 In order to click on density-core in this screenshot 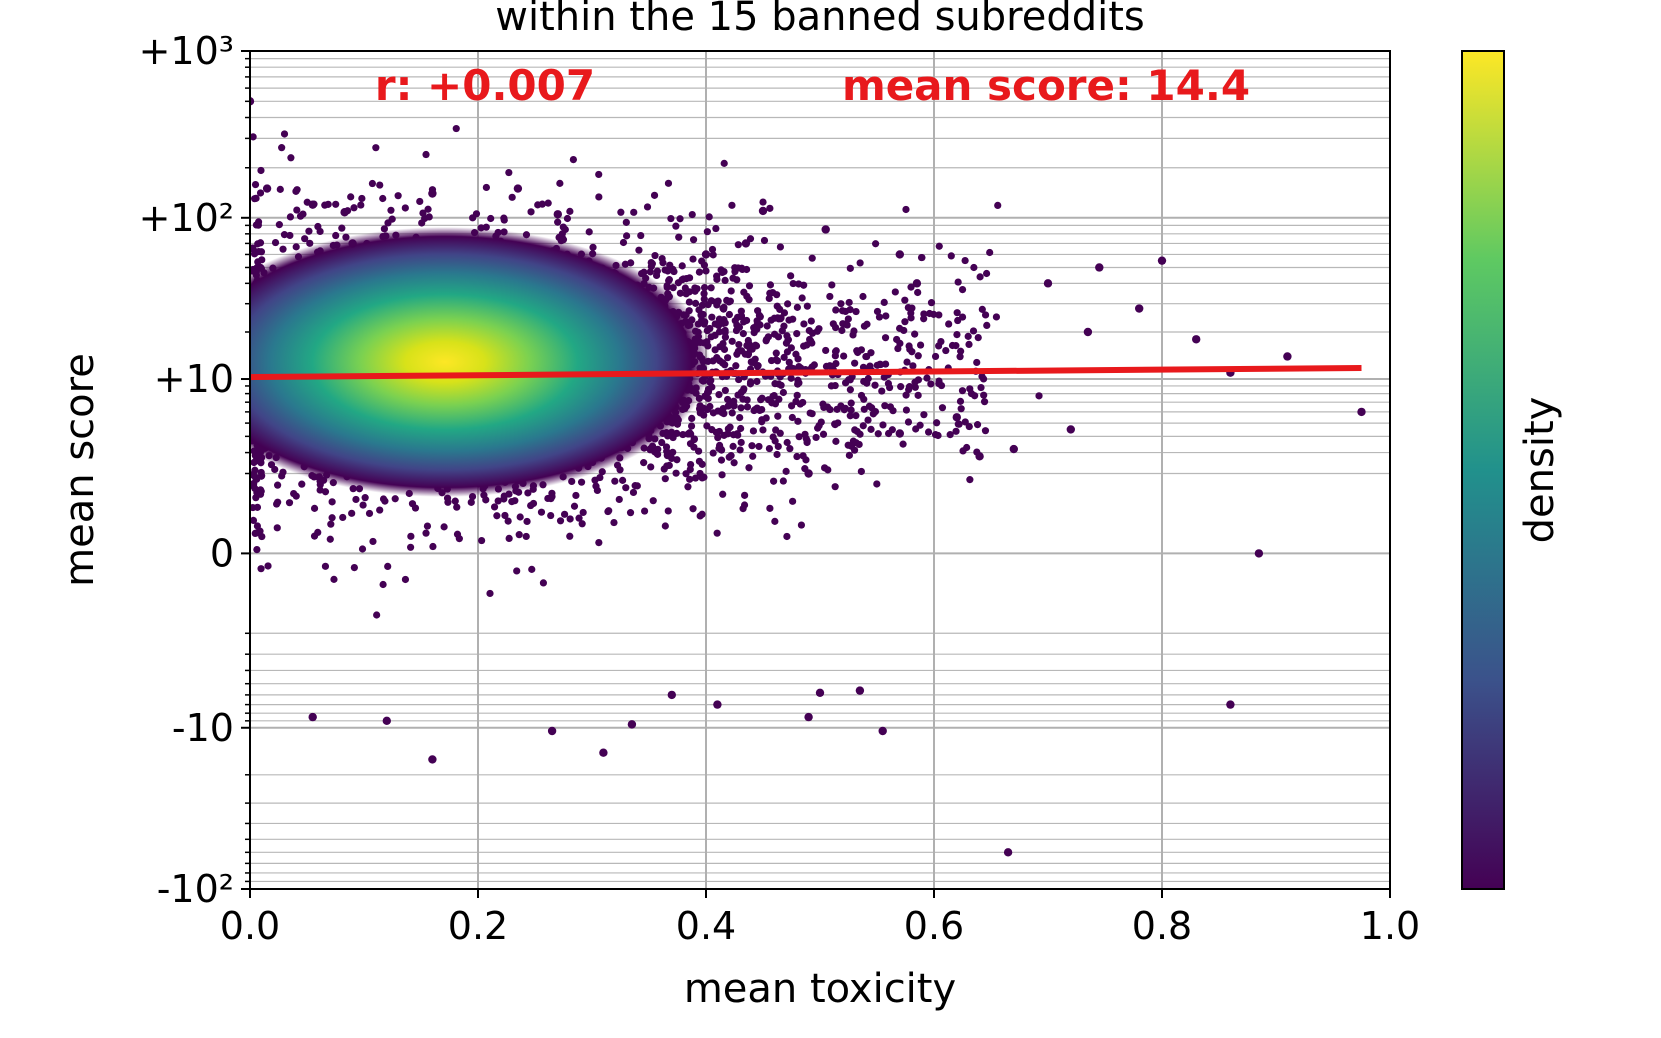, I will do `click(480, 362)`.